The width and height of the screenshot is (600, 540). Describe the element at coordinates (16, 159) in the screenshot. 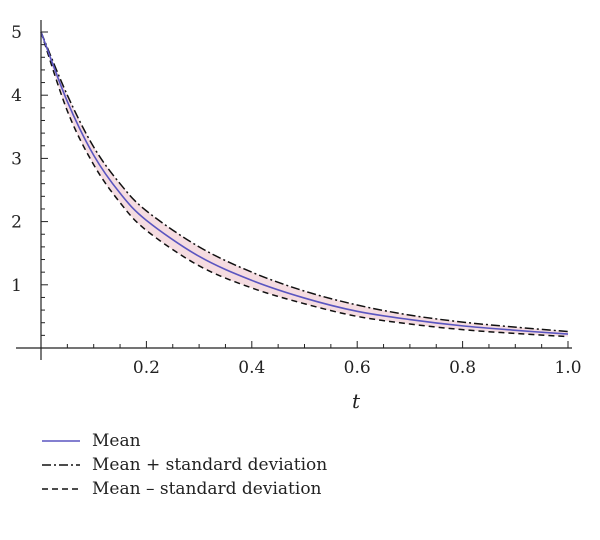

I see `y-tick-label: 3` at that location.